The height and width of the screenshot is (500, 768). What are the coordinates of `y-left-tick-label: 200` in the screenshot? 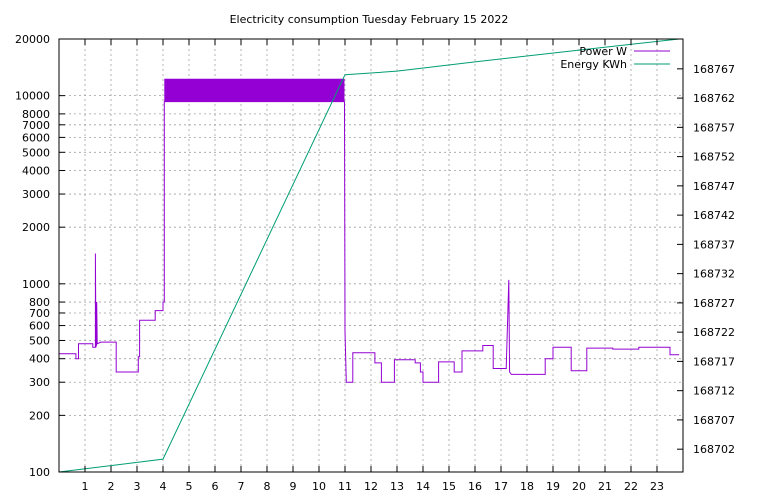 It's located at (39, 415).